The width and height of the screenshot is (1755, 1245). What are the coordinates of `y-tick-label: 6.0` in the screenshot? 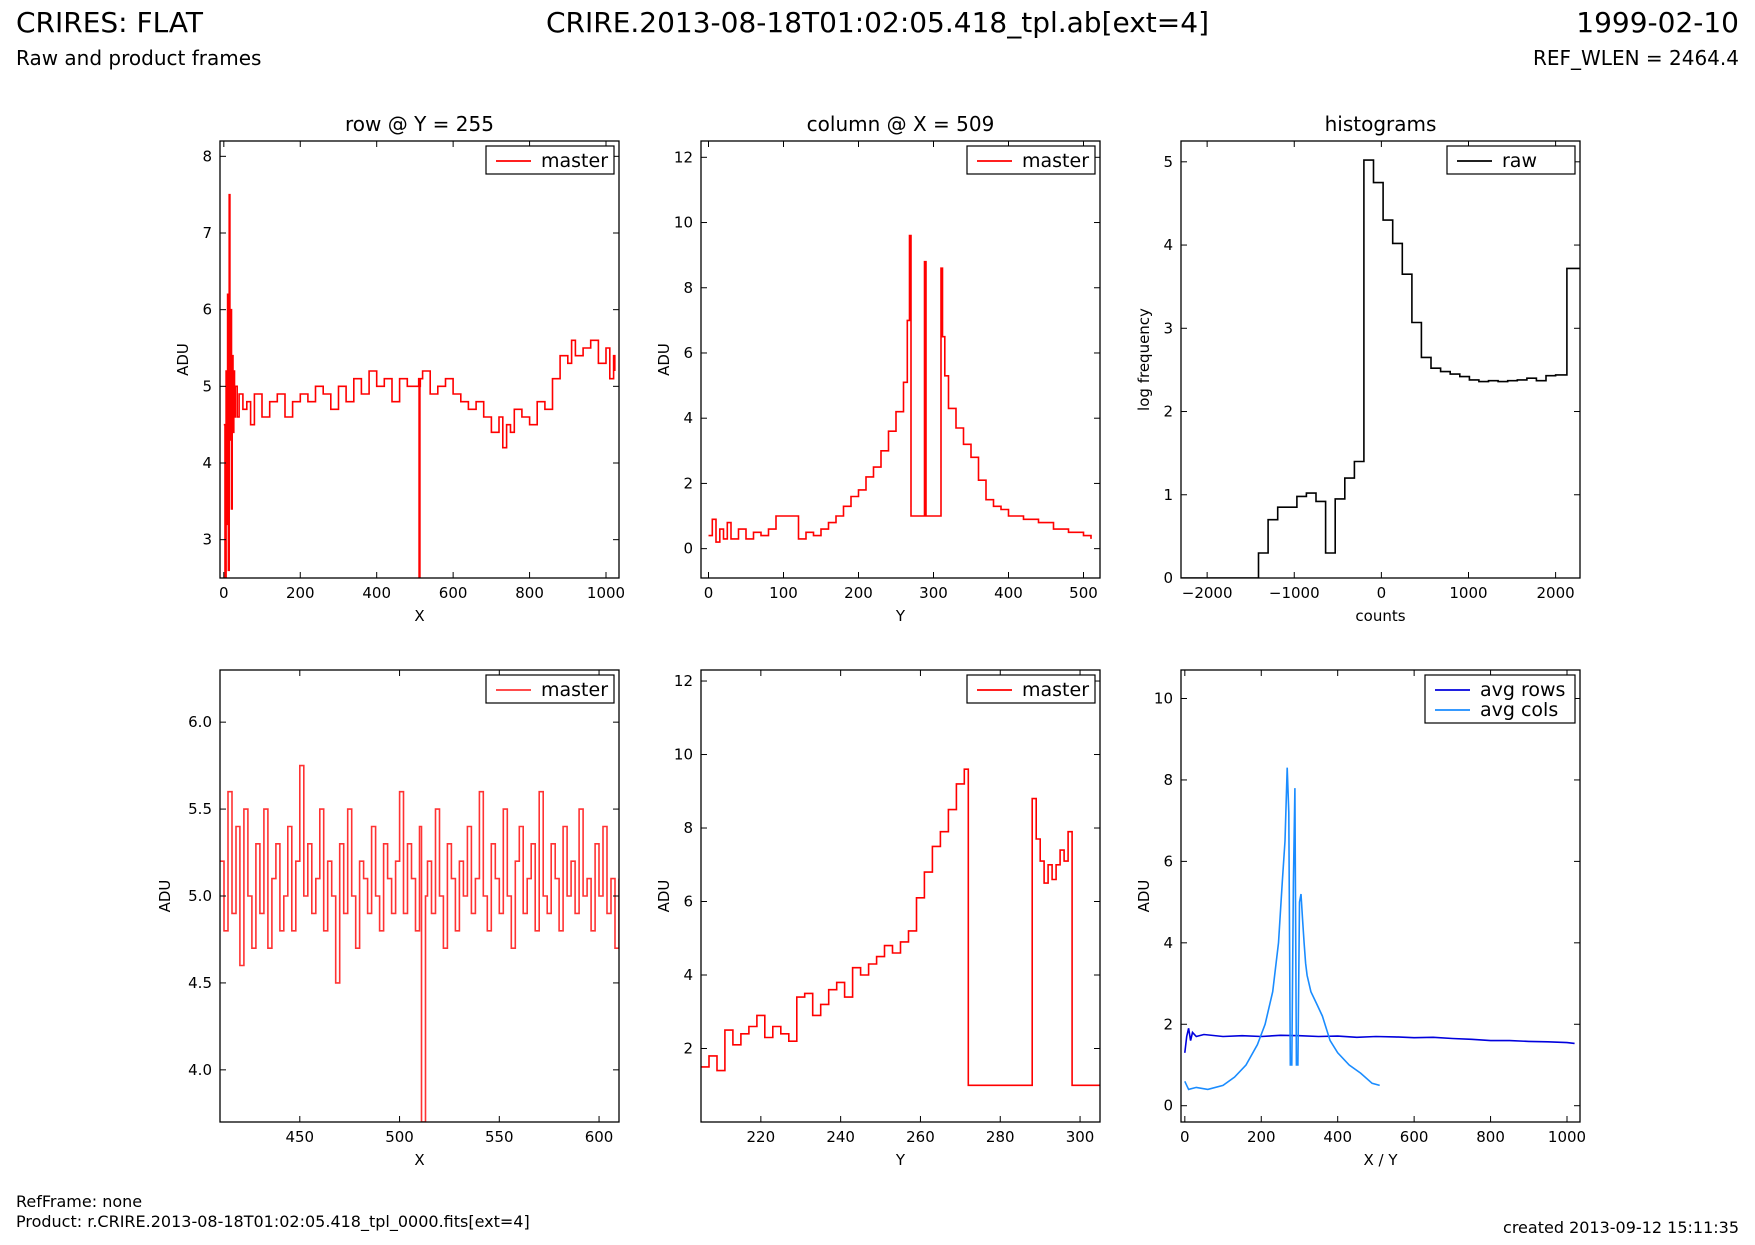 It's located at (200, 722).